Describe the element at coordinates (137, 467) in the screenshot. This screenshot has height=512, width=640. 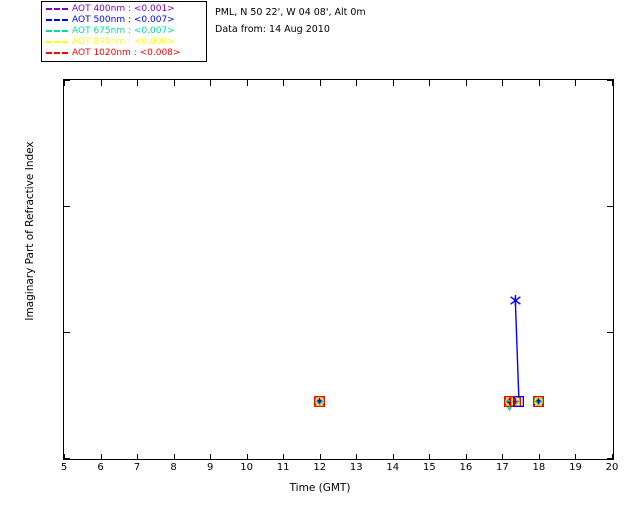
I see `x-tick-label: 7` at that location.